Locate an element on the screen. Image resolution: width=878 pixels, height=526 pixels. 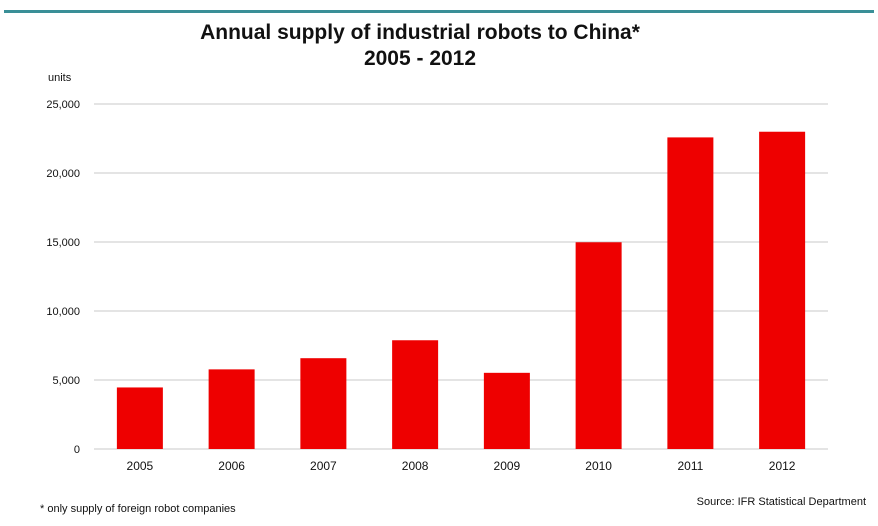
x-tick-label: 2008 is located at coordinates (415, 466).